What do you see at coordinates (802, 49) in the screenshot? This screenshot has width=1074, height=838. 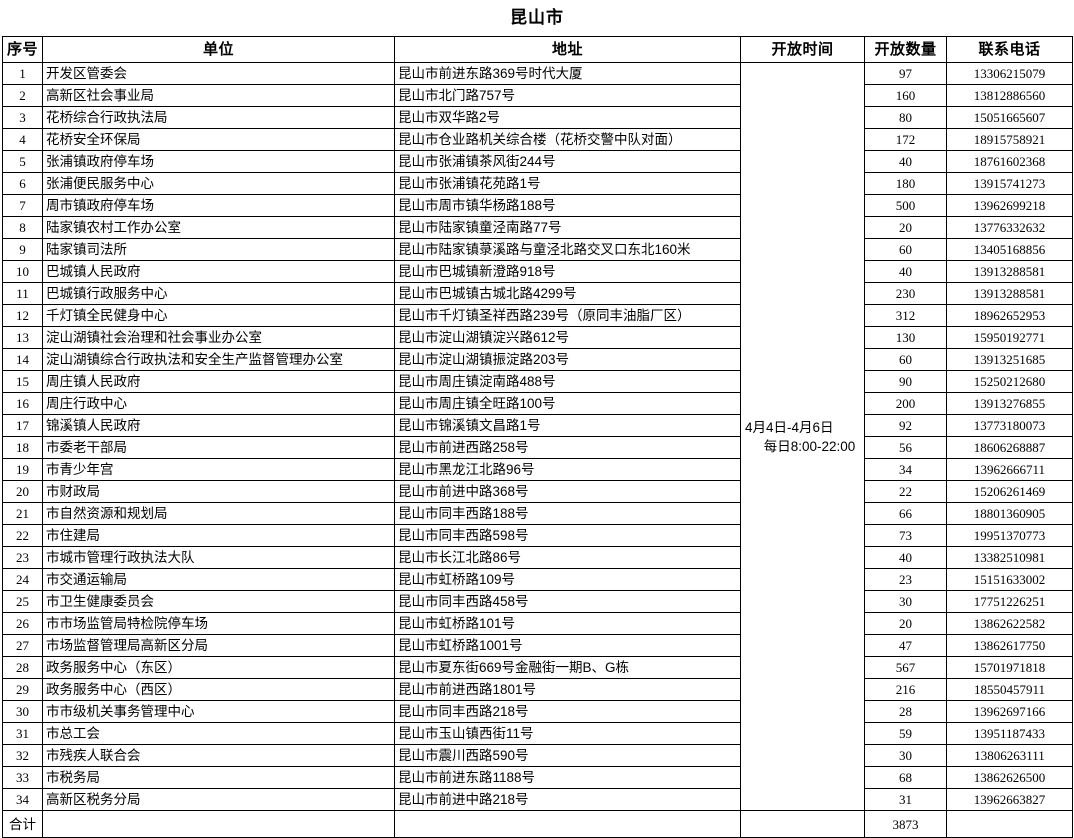 I see `column-header-open-time: 开放时间` at bounding box center [802, 49].